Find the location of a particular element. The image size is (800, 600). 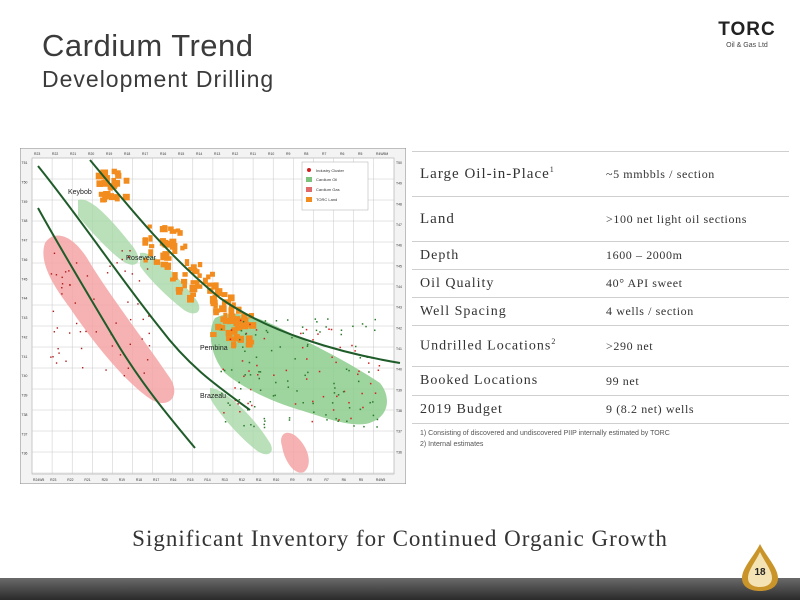

map-axis-label: T47 is located at coordinates (399, 225).